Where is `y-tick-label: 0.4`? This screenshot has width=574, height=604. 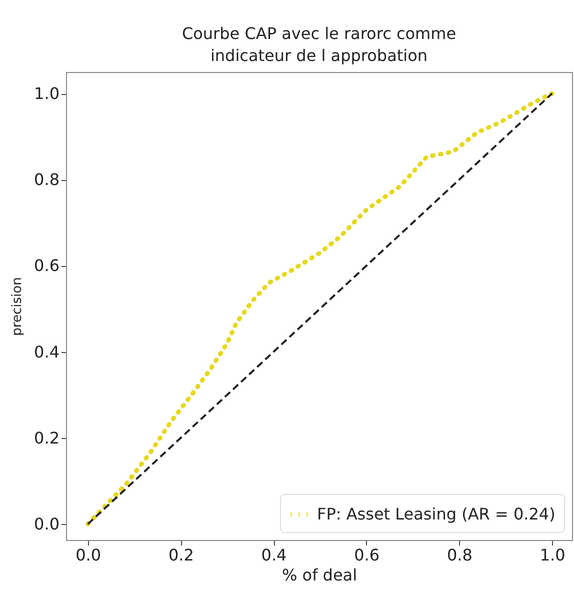
y-tick-label: 0.4 is located at coordinates (47, 352).